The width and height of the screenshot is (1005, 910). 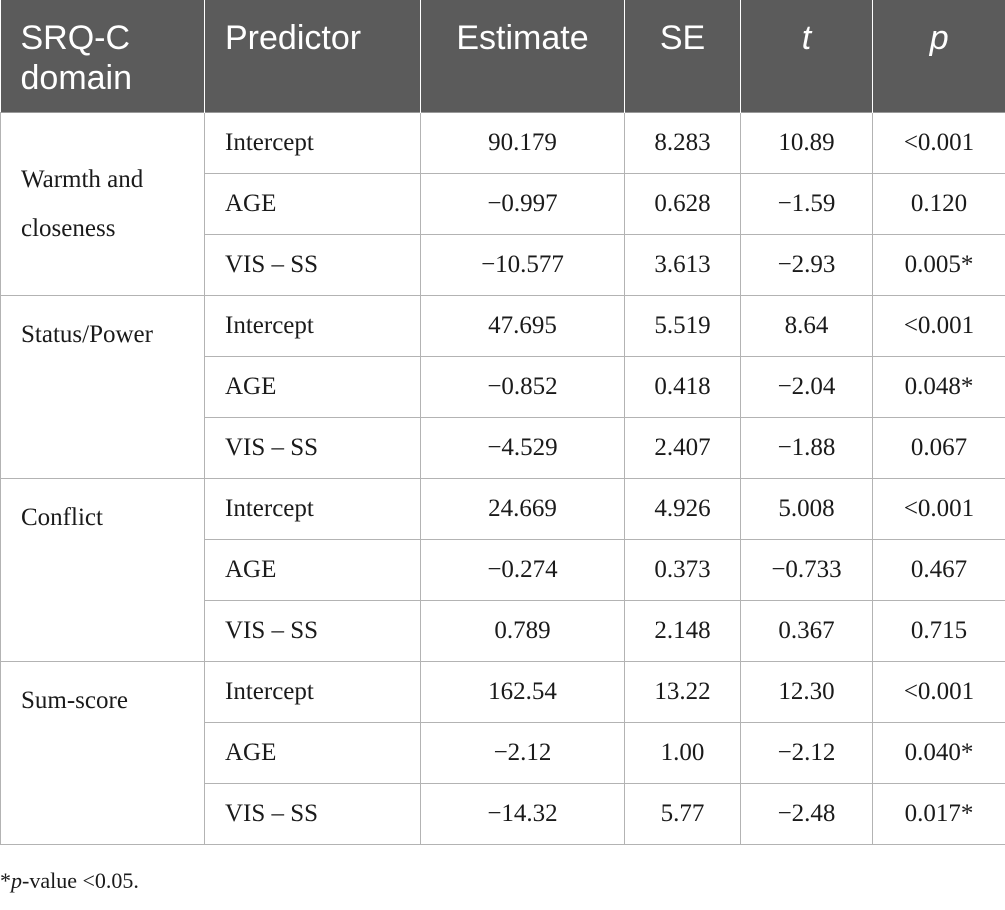 What do you see at coordinates (522, 386) in the screenshot?
I see `estimate-cell: −0.852` at bounding box center [522, 386].